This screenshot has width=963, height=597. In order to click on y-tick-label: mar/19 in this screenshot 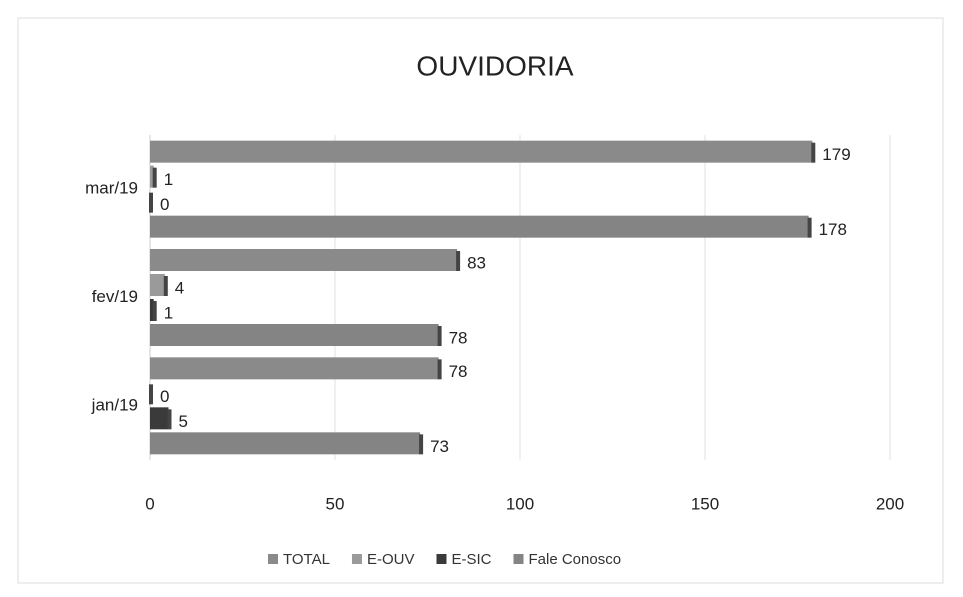, I will do `click(111, 188)`.